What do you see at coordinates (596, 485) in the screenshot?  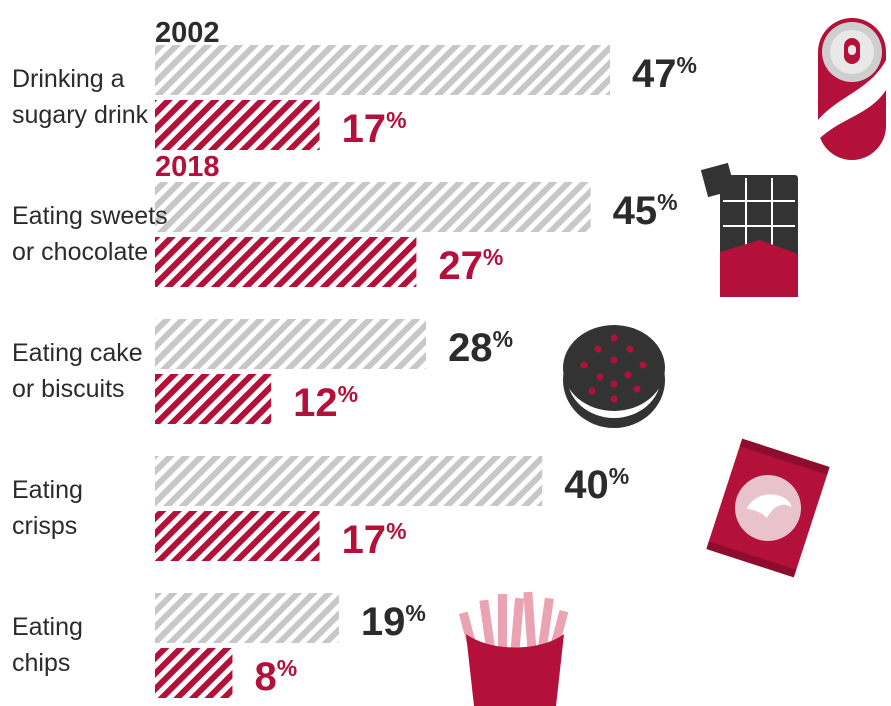 I see `value-label-2002: 40%` at bounding box center [596, 485].